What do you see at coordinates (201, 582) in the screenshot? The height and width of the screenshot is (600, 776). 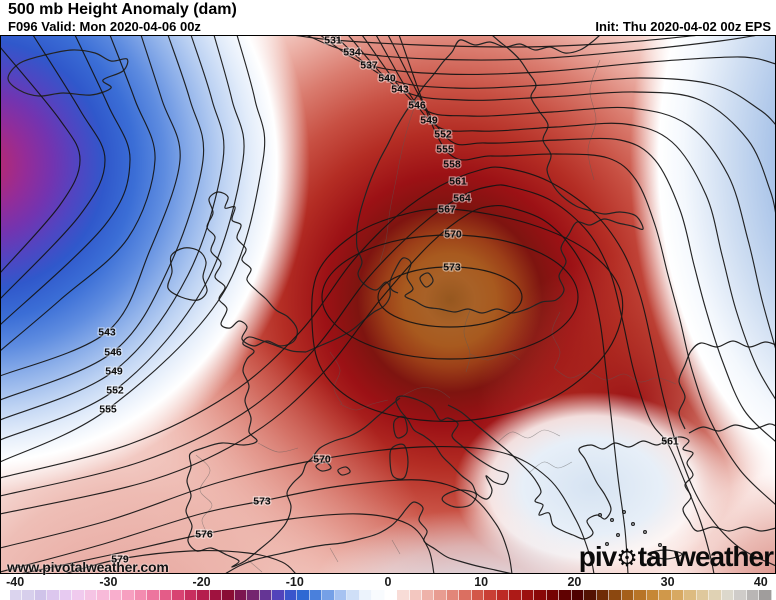 I see `colorbar-tick--20: -20` at bounding box center [201, 582].